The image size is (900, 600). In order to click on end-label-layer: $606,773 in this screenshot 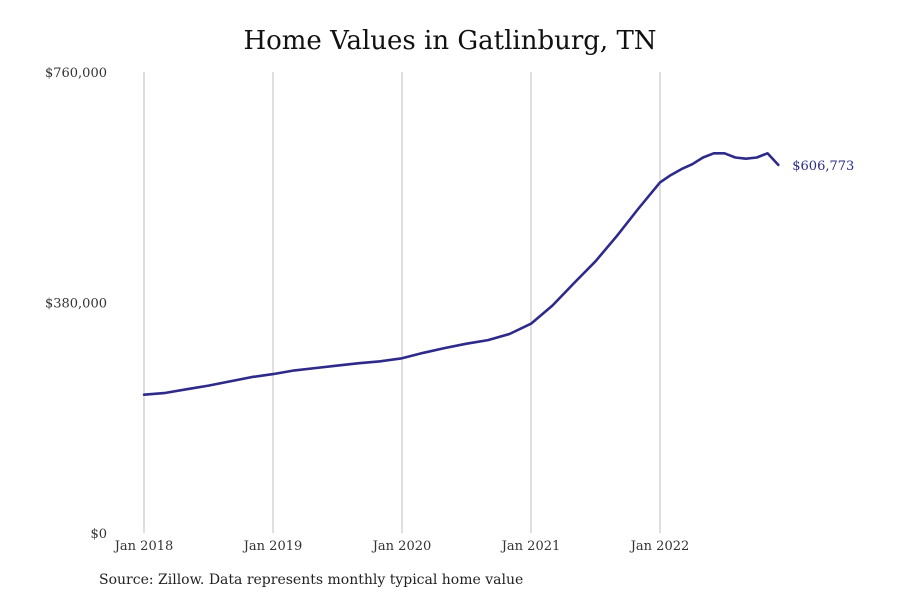, I will do `click(823, 166)`.